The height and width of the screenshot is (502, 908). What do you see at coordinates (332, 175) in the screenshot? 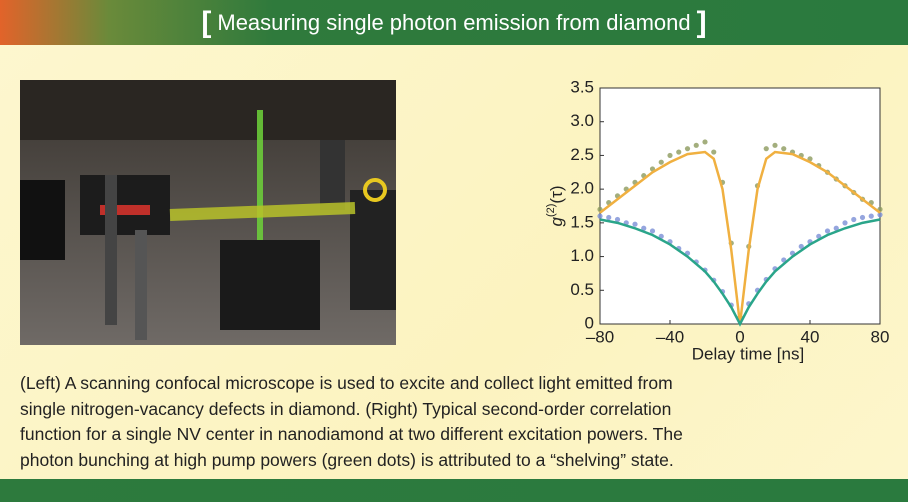
I see `photo-optic` at bounding box center [332, 175].